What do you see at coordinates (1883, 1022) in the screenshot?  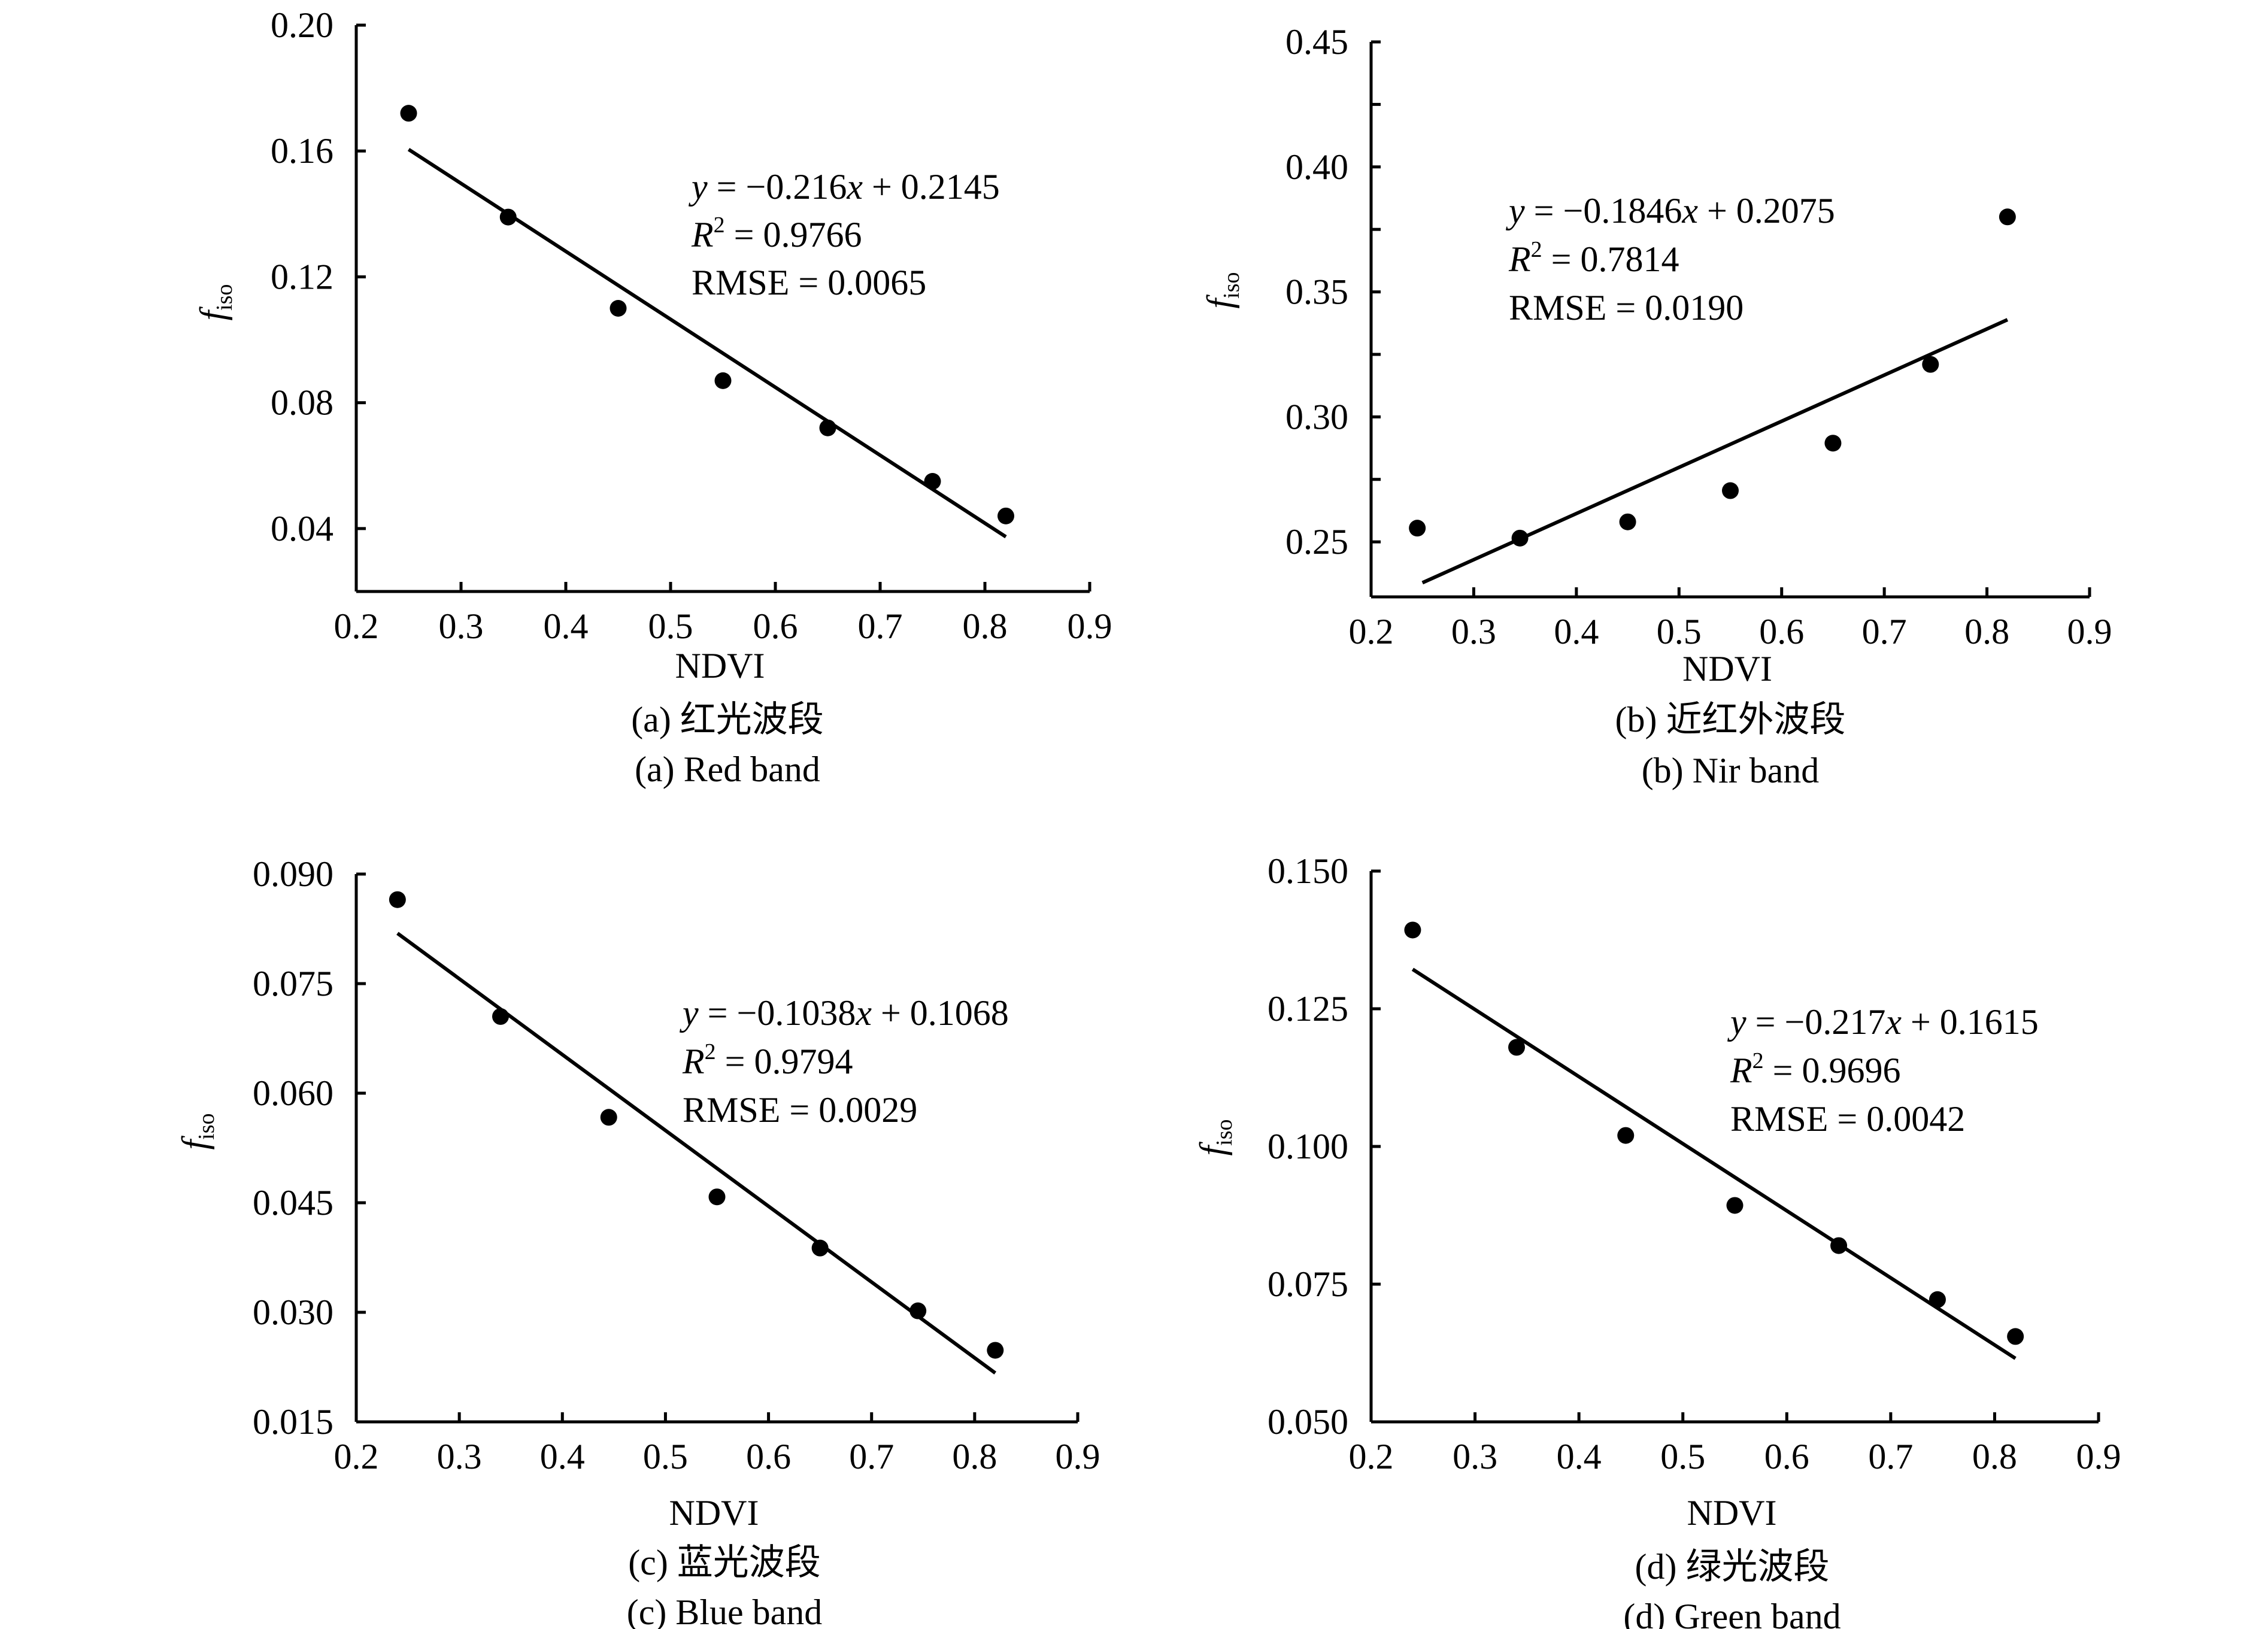 I see `regression-equation: y = −0.217x + 0.1615` at bounding box center [1883, 1022].